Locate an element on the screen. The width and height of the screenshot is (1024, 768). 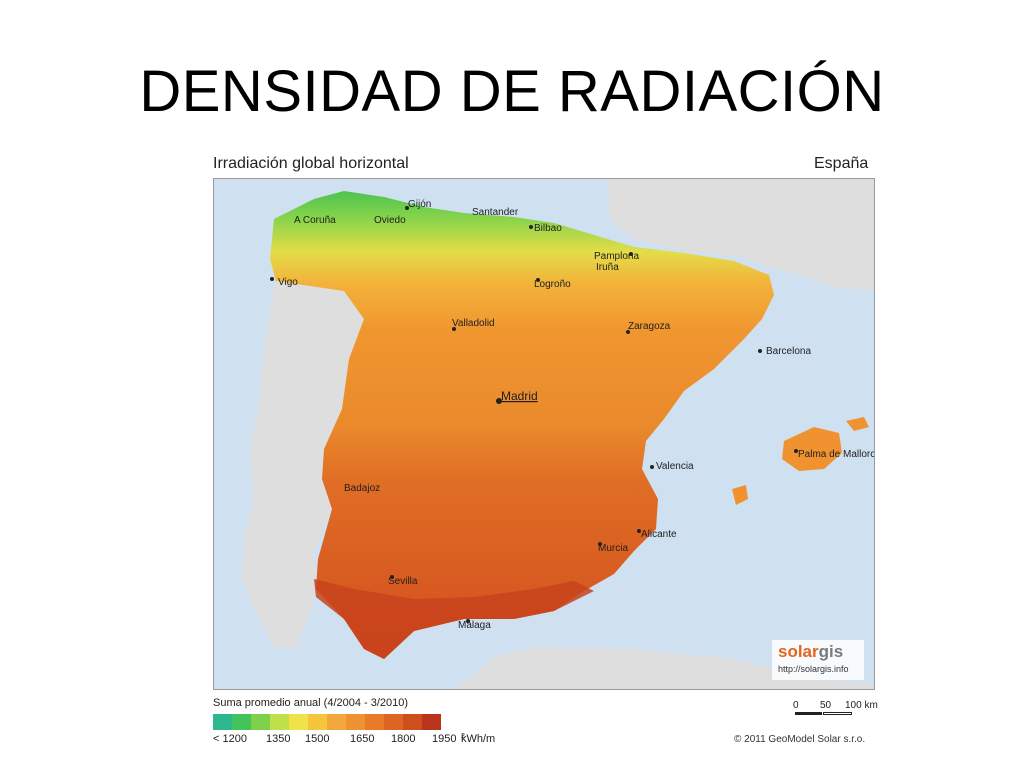
legend-color-bar is located at coordinates (327, 722).